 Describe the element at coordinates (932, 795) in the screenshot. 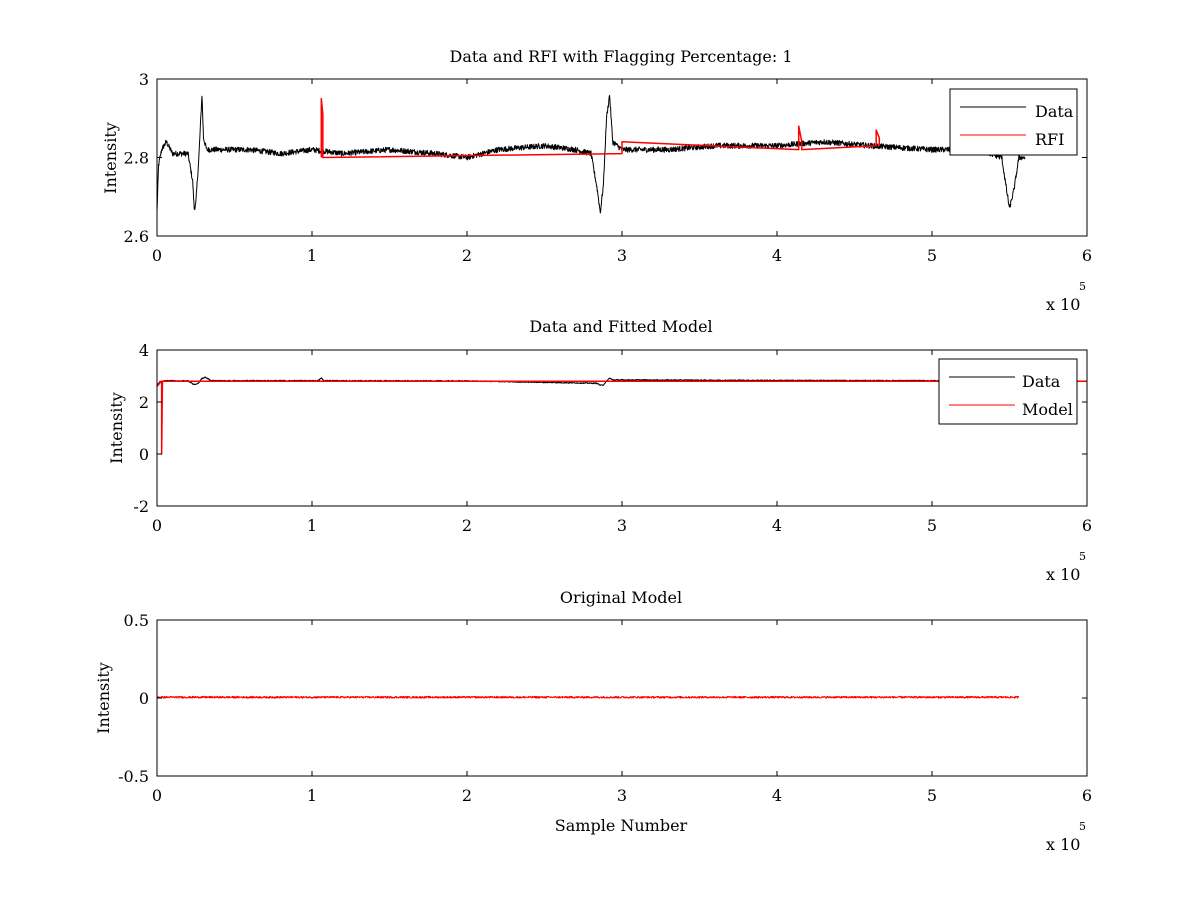

I see `subplot-3-x-tick-label: 5` at that location.